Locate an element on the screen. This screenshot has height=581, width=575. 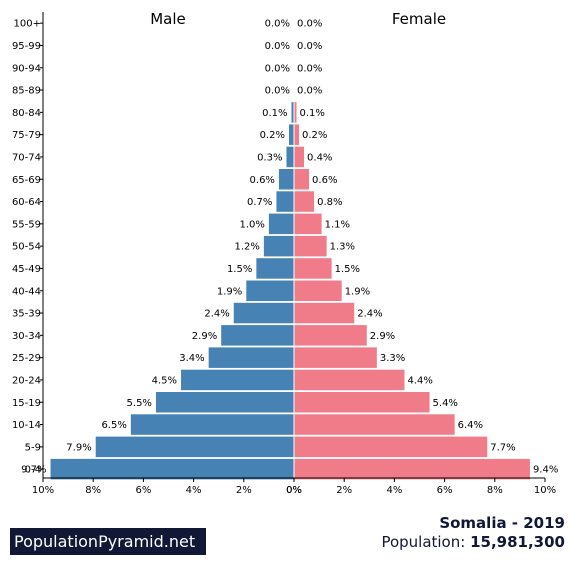
female-value-label: 2.9% is located at coordinates (382, 336).